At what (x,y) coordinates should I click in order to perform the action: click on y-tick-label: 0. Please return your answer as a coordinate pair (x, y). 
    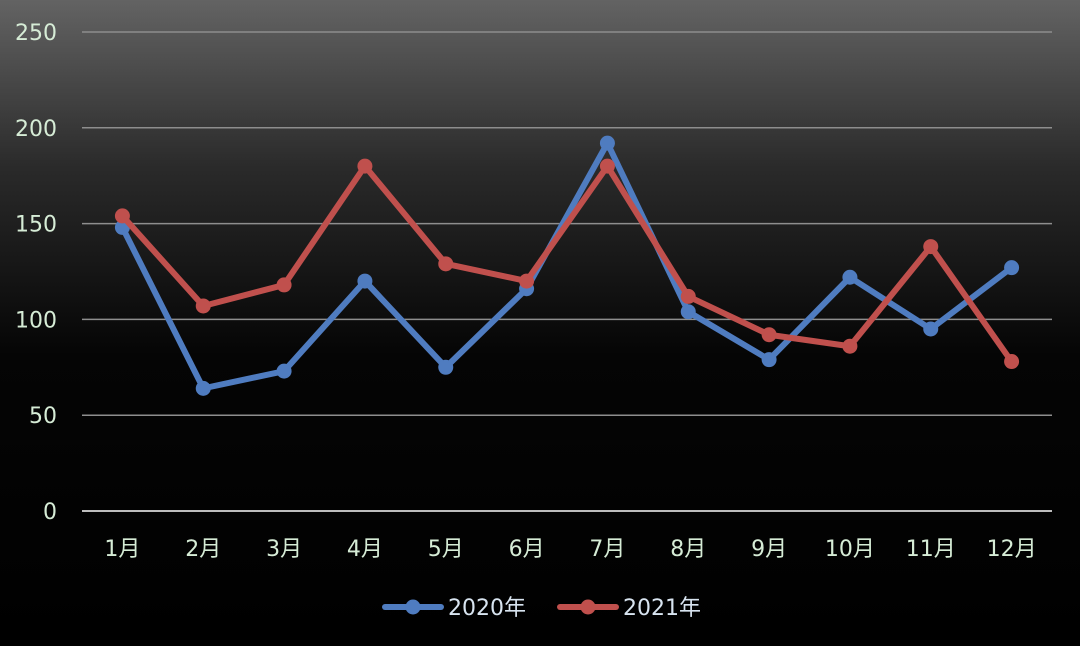
    Looking at the image, I should click on (50, 512).